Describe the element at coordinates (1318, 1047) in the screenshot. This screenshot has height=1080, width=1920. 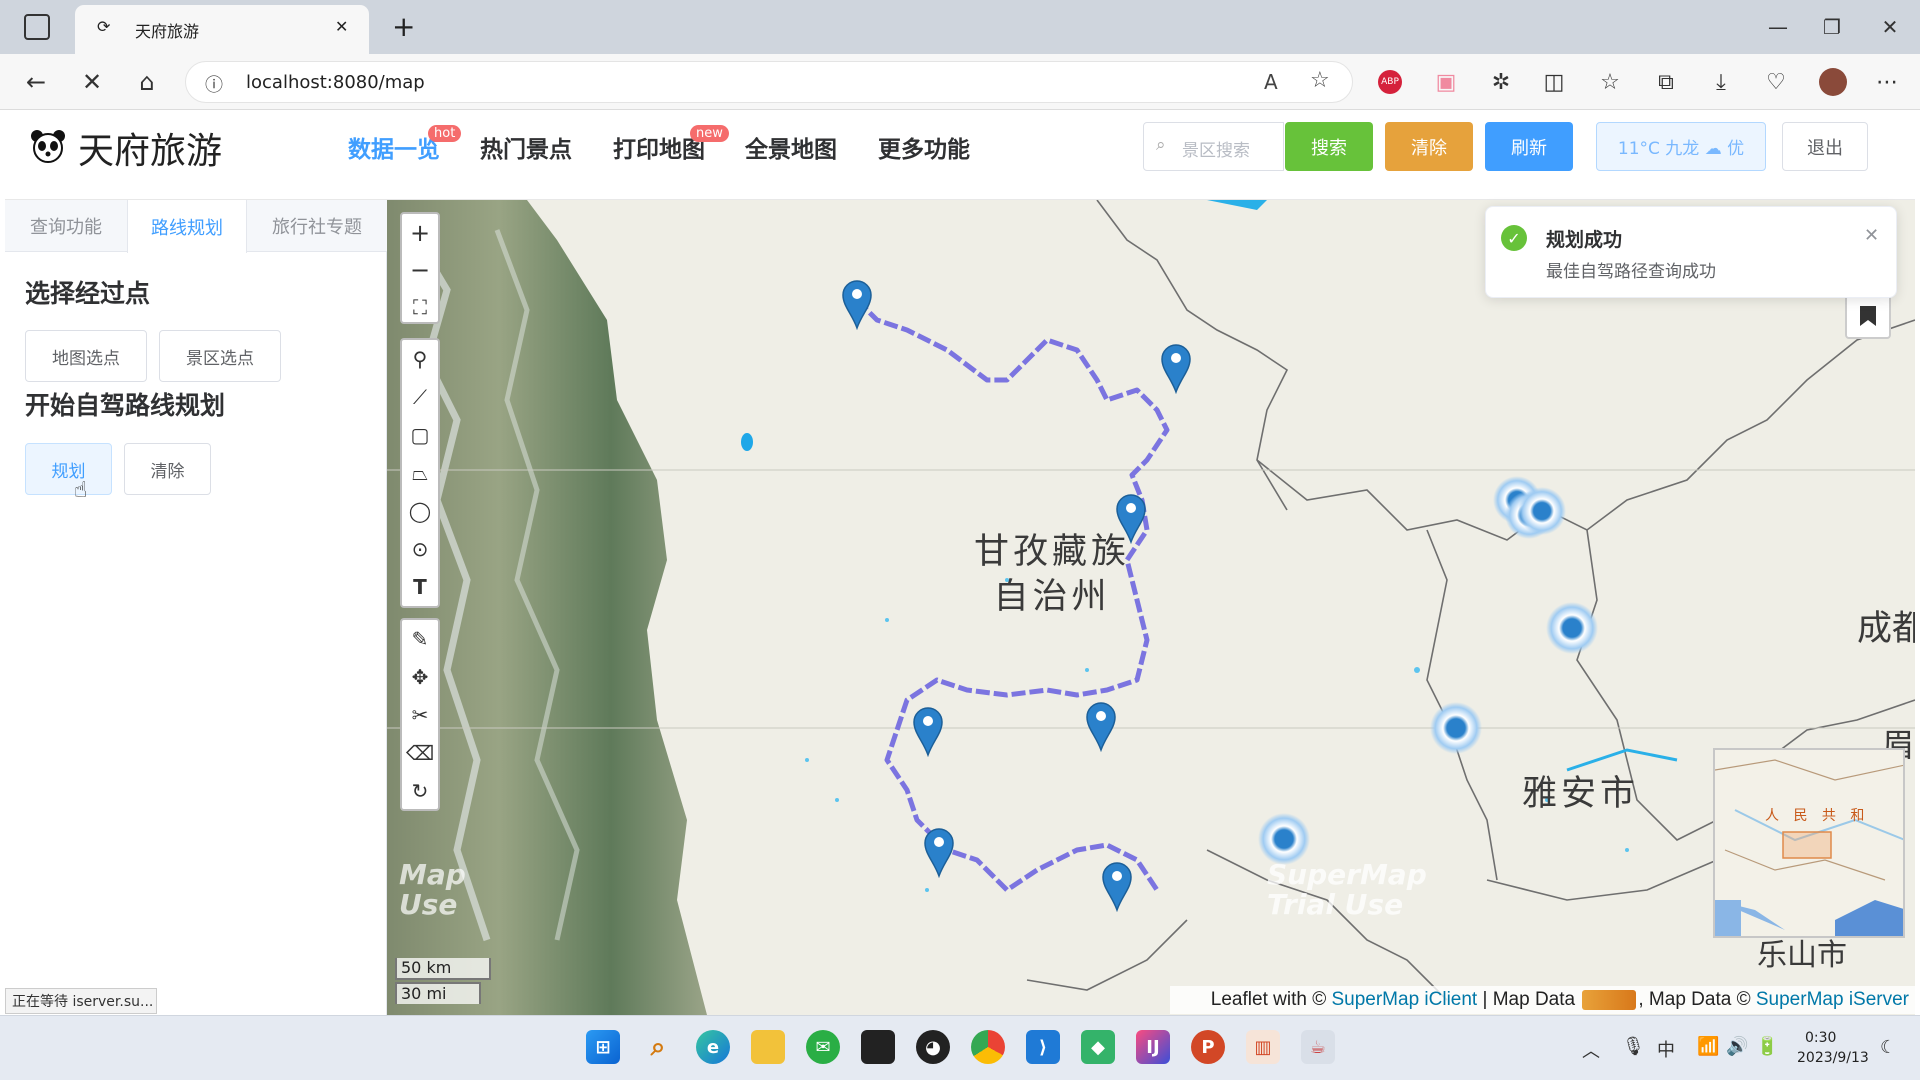
I see `java-app-icon: ☕` at that location.